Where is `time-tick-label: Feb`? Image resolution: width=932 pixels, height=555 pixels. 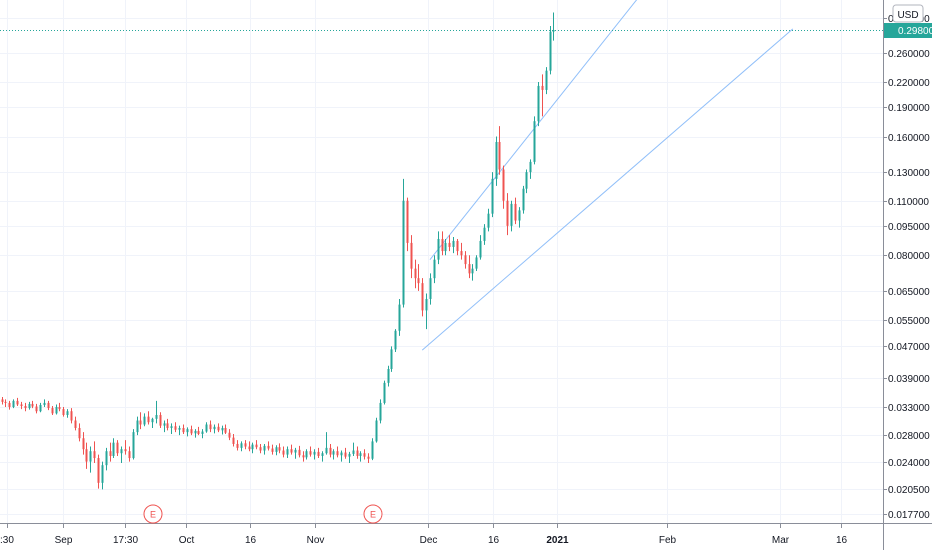 time-tick-label: Feb is located at coordinates (668, 540).